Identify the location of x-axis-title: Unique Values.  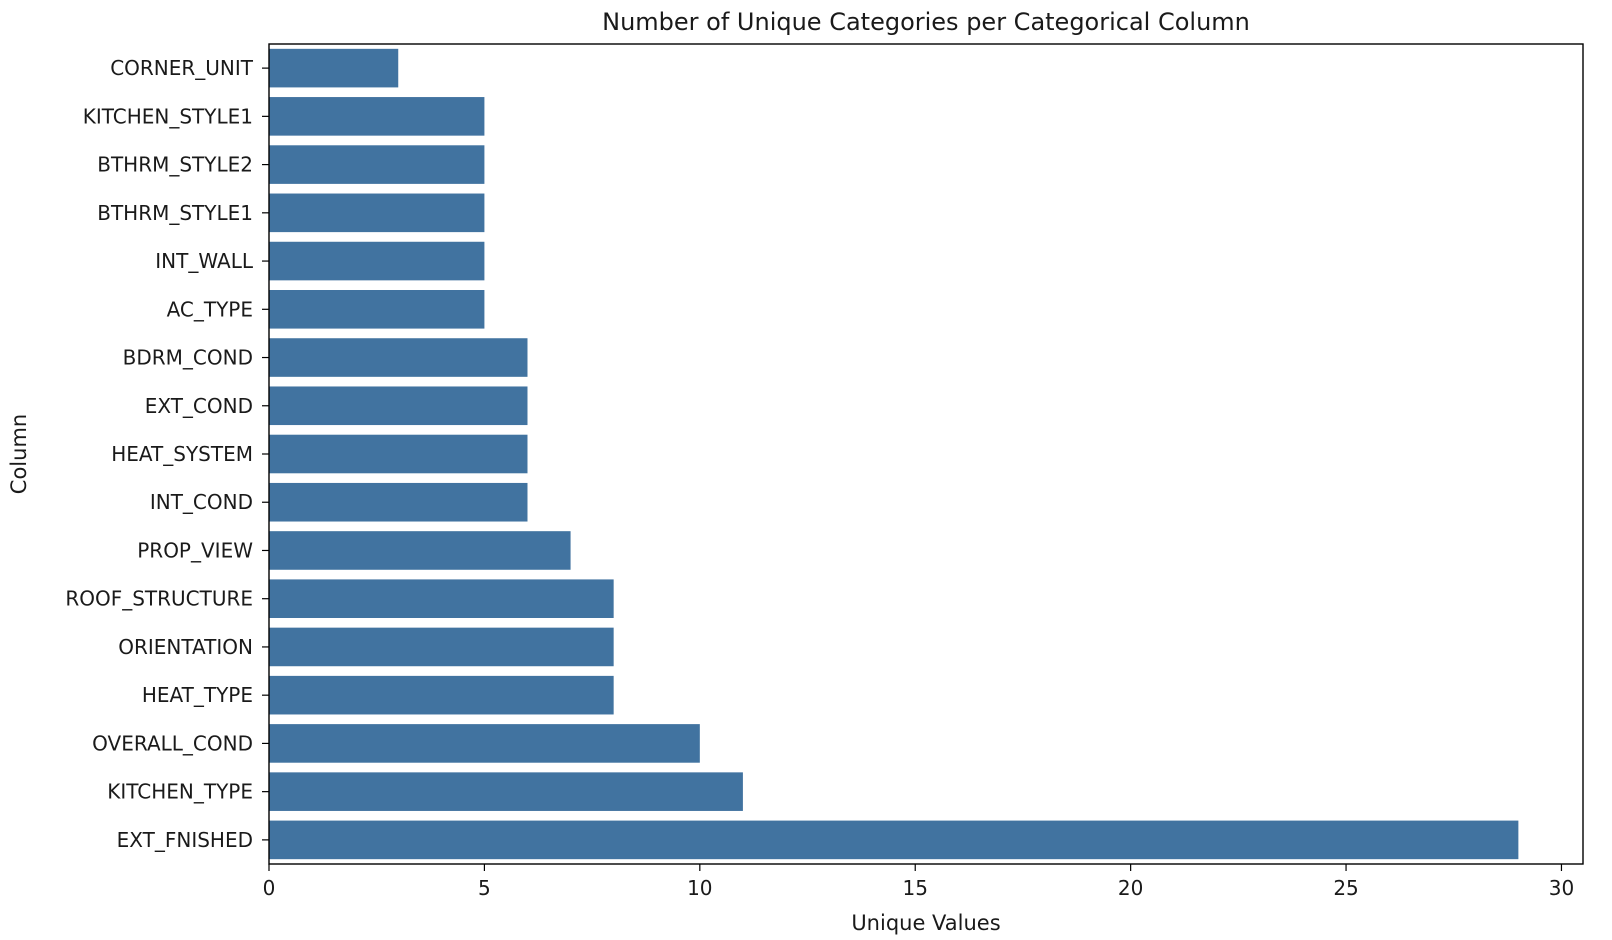
(925, 923).